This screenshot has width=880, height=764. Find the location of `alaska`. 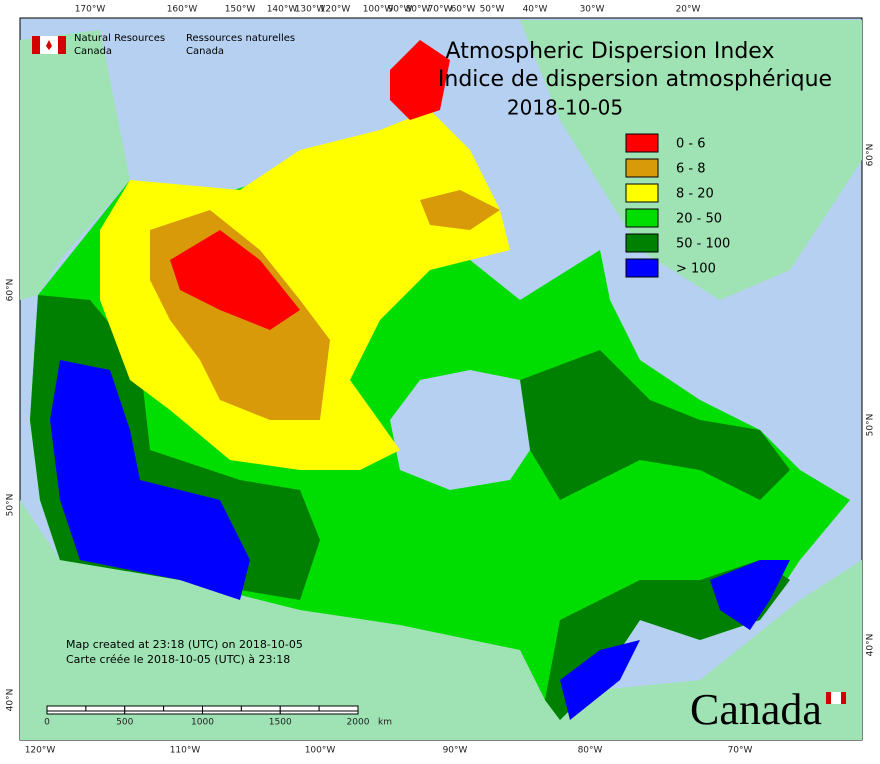

alaska is located at coordinates (75, 165).